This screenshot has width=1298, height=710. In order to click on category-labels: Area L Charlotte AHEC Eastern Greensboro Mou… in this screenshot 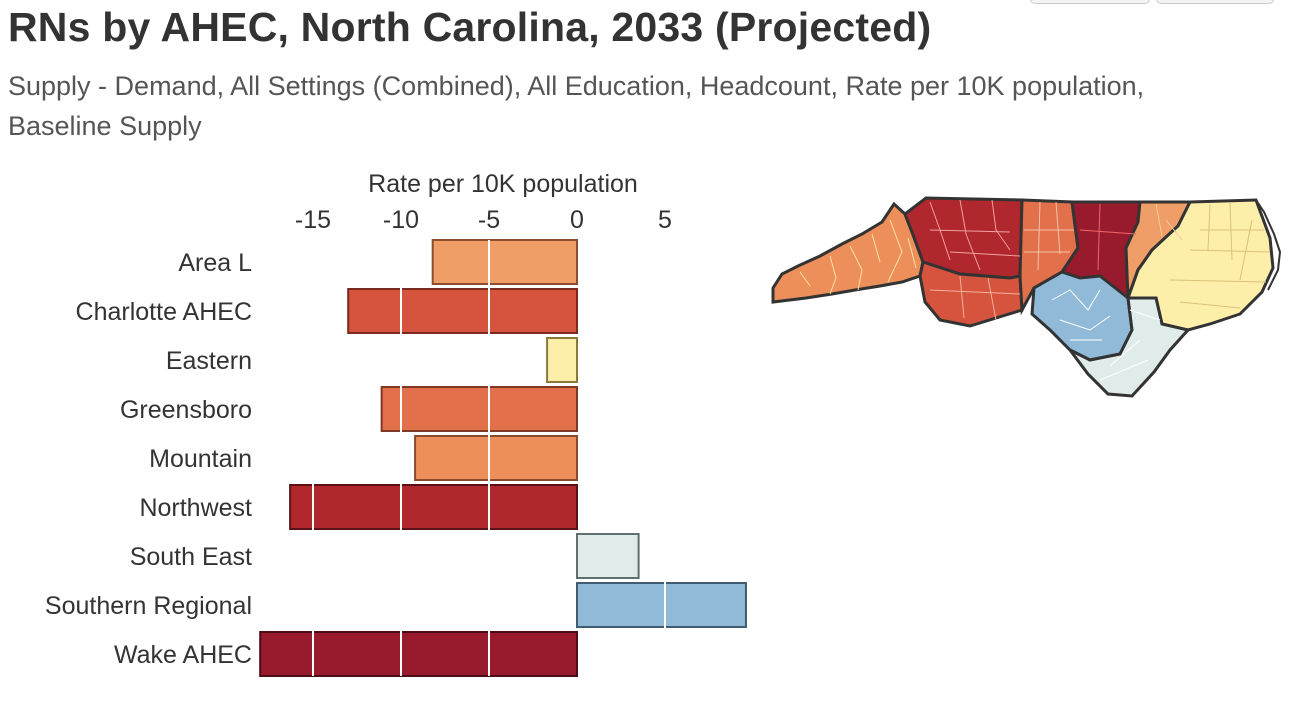, I will do `click(148, 459)`.